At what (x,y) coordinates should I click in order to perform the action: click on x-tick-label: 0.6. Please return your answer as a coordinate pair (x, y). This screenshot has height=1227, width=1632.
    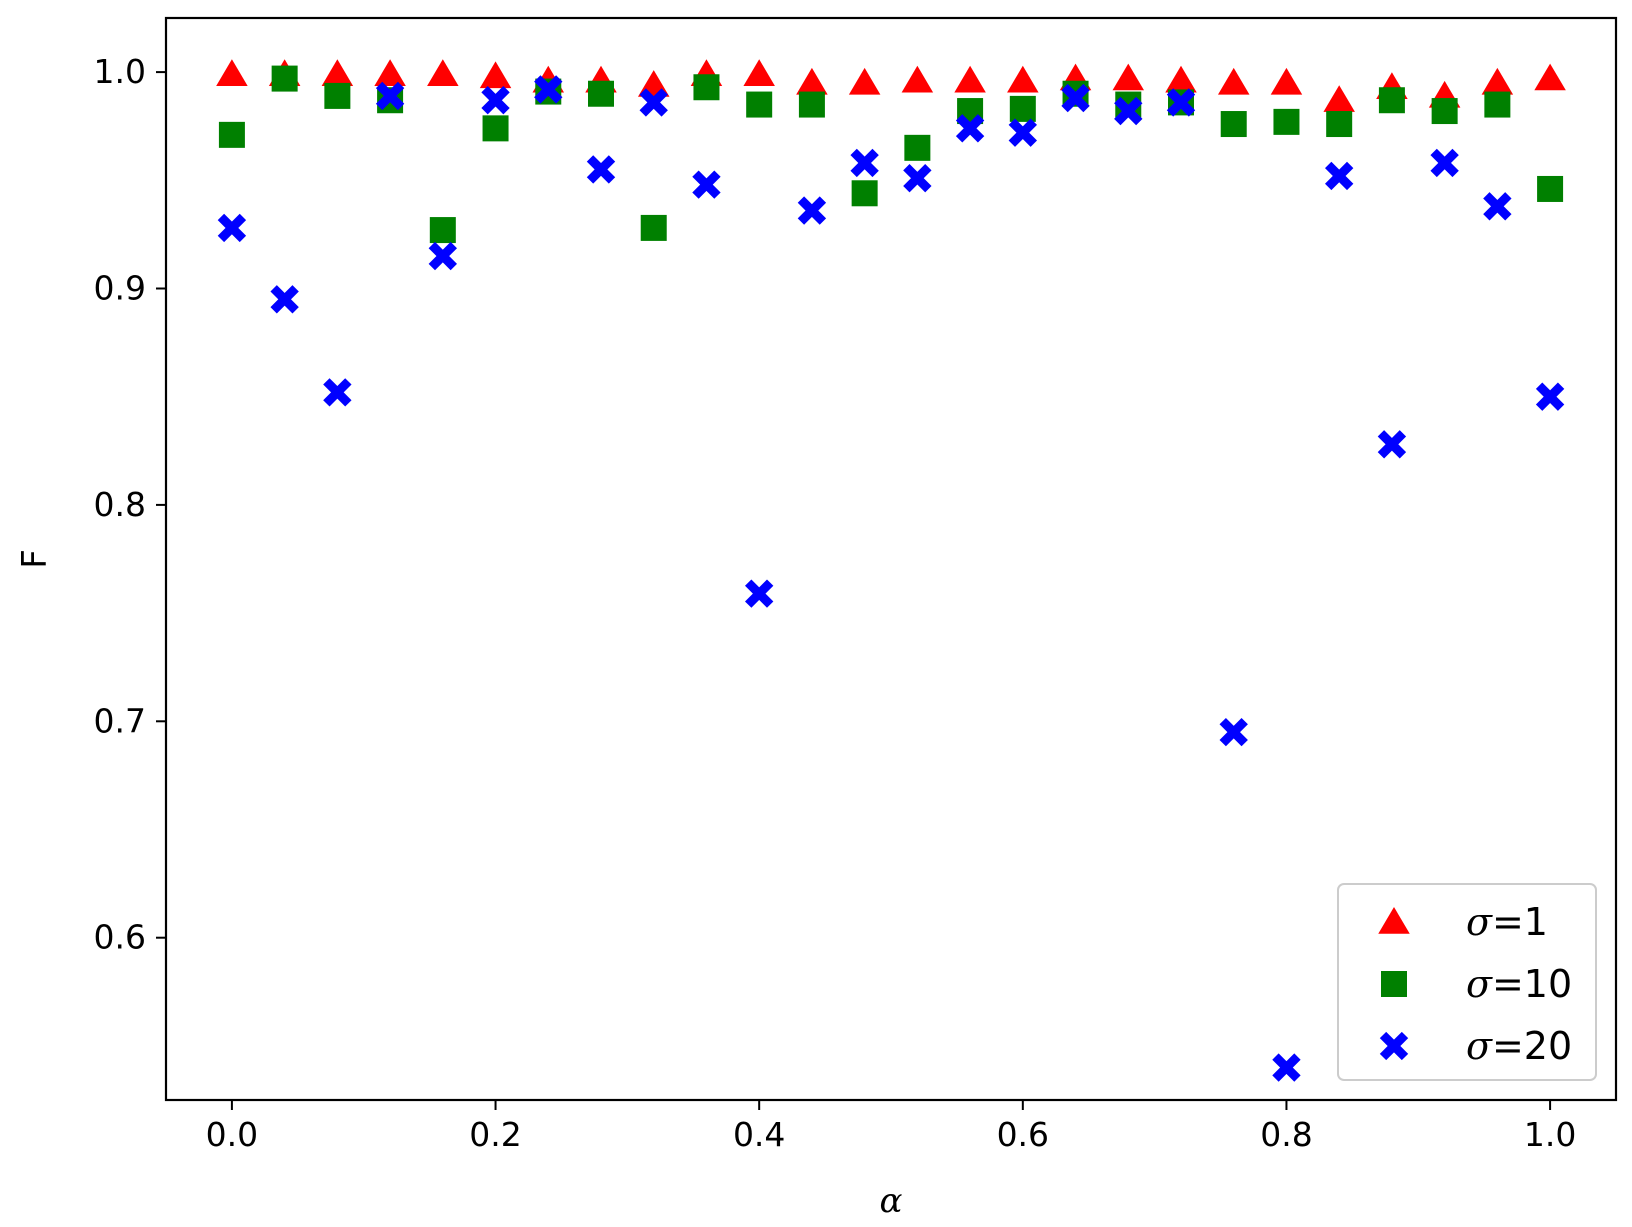
    Looking at the image, I should click on (1023, 1134).